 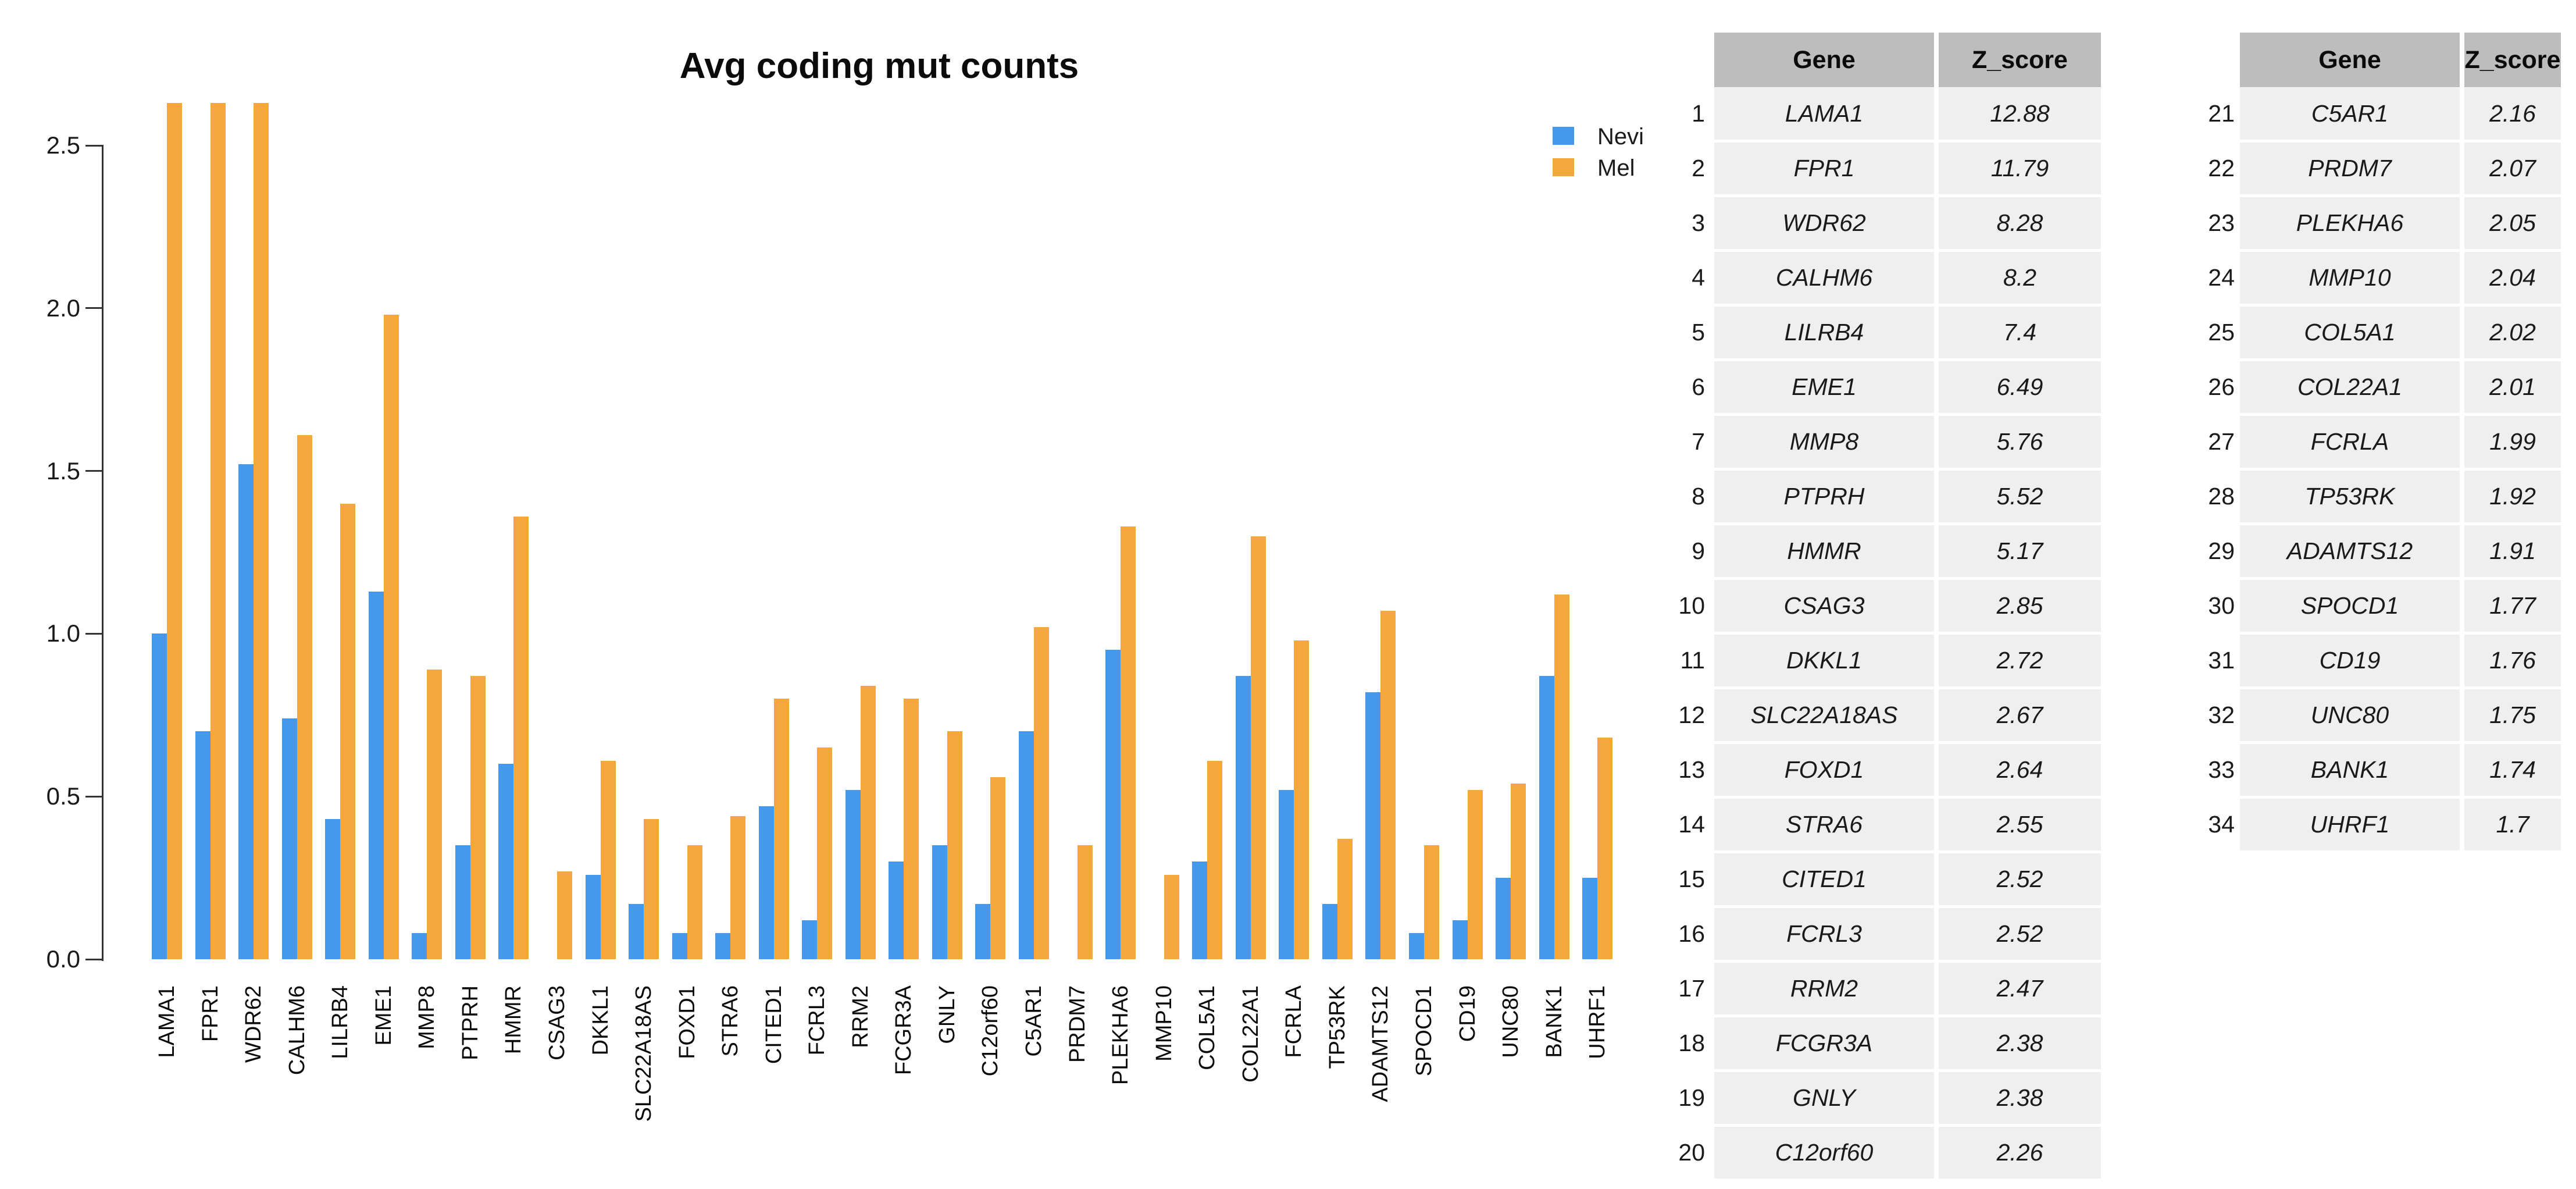 What do you see at coordinates (1199, 910) in the screenshot?
I see `bar-nevi-COL5A1` at bounding box center [1199, 910].